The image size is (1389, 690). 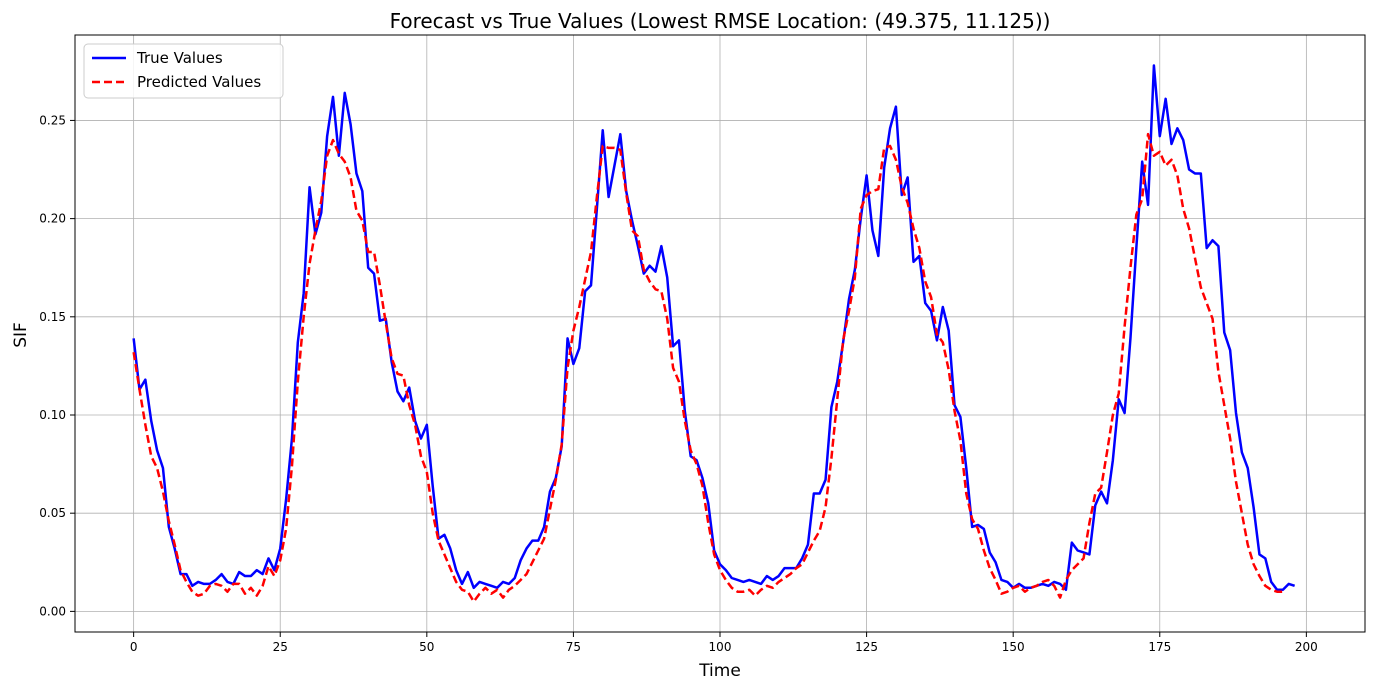 What do you see at coordinates (52, 120) in the screenshot?
I see `y-tick-label: 0.25` at bounding box center [52, 120].